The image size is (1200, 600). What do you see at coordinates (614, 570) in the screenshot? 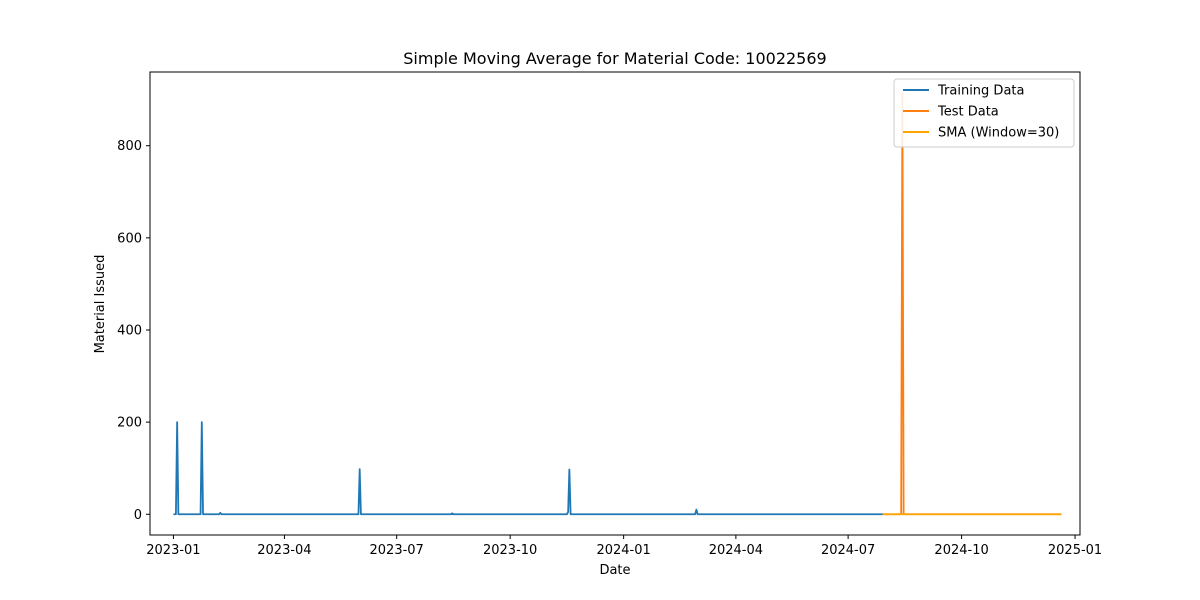
I see `x-axis-label: Date` at bounding box center [614, 570].